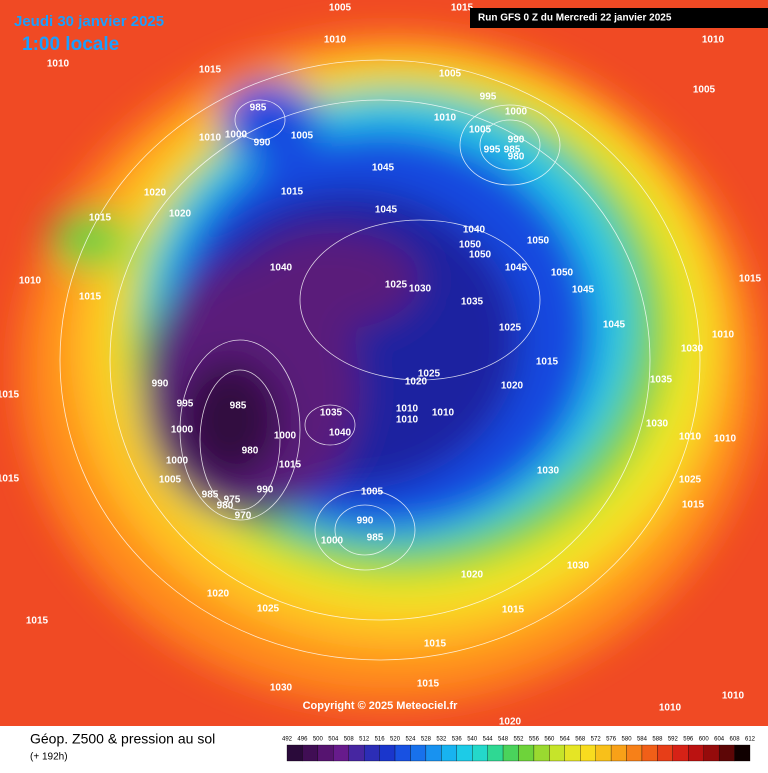  Describe the element at coordinates (70, 44) in the screenshot. I see `time: 1:00 locale` at that location.